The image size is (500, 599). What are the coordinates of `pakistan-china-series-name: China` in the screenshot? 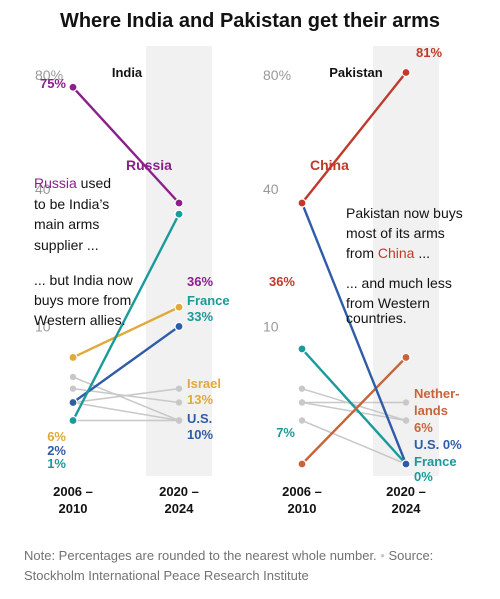 It's located at (329, 165).